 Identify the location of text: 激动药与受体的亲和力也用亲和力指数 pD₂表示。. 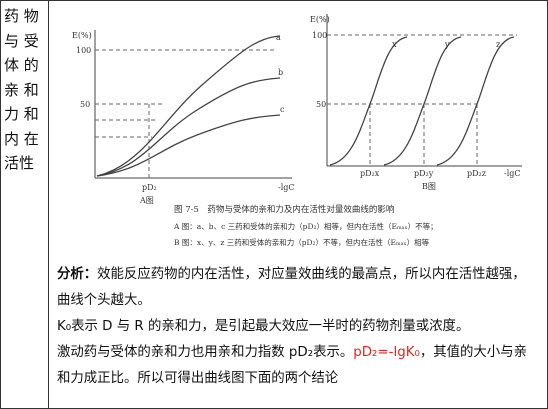
(205, 352).